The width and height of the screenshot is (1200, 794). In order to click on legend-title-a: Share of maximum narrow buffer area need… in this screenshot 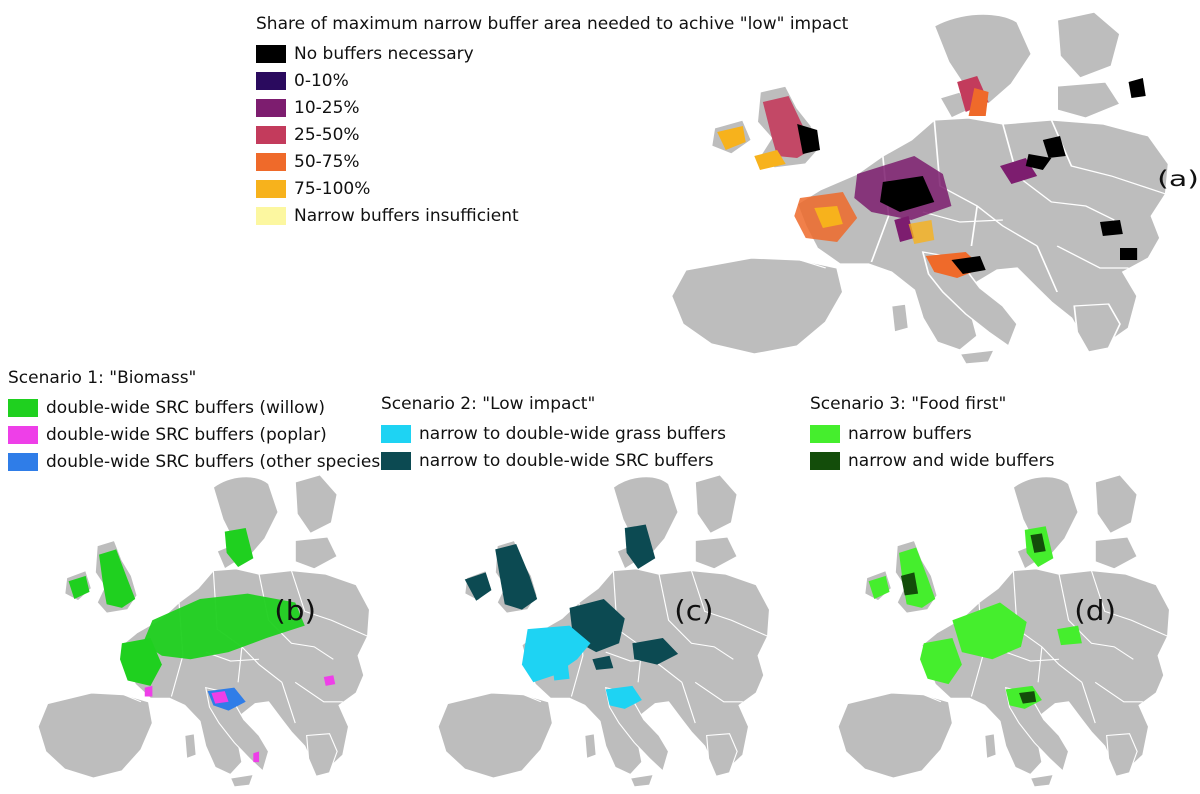, I will do `click(552, 24)`.